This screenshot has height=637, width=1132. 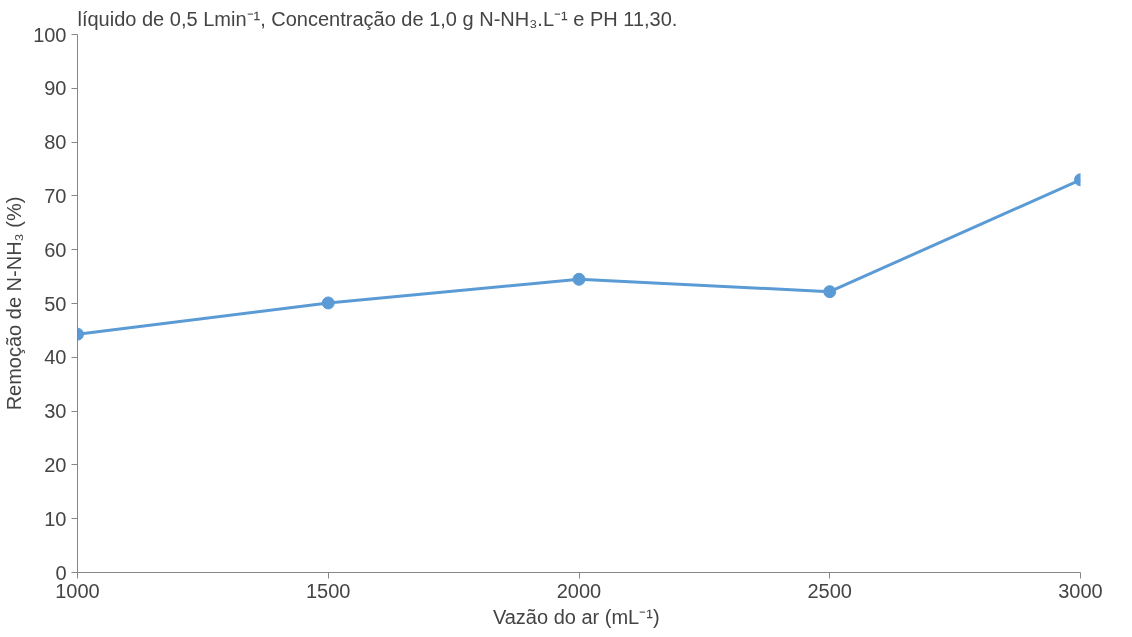 I want to click on y-tick-label: 10, so click(x=55, y=518).